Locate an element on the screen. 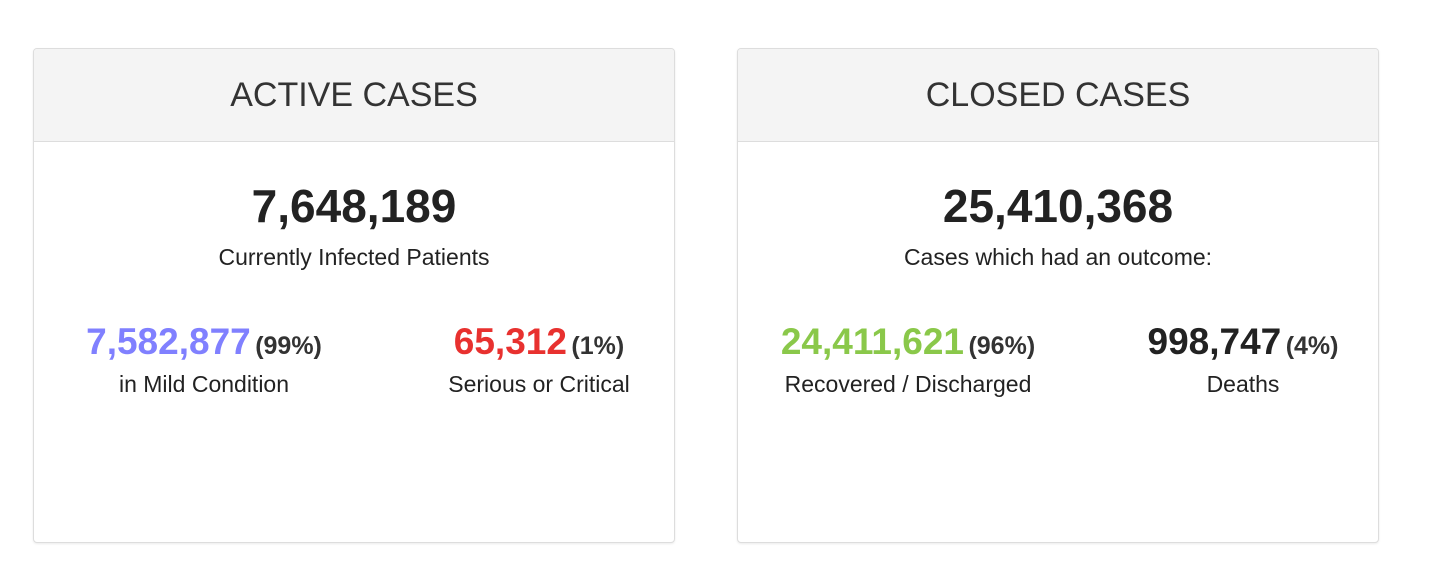  breakdown-item: 65,312 (1%) Serious or Critical is located at coordinates (524, 359).